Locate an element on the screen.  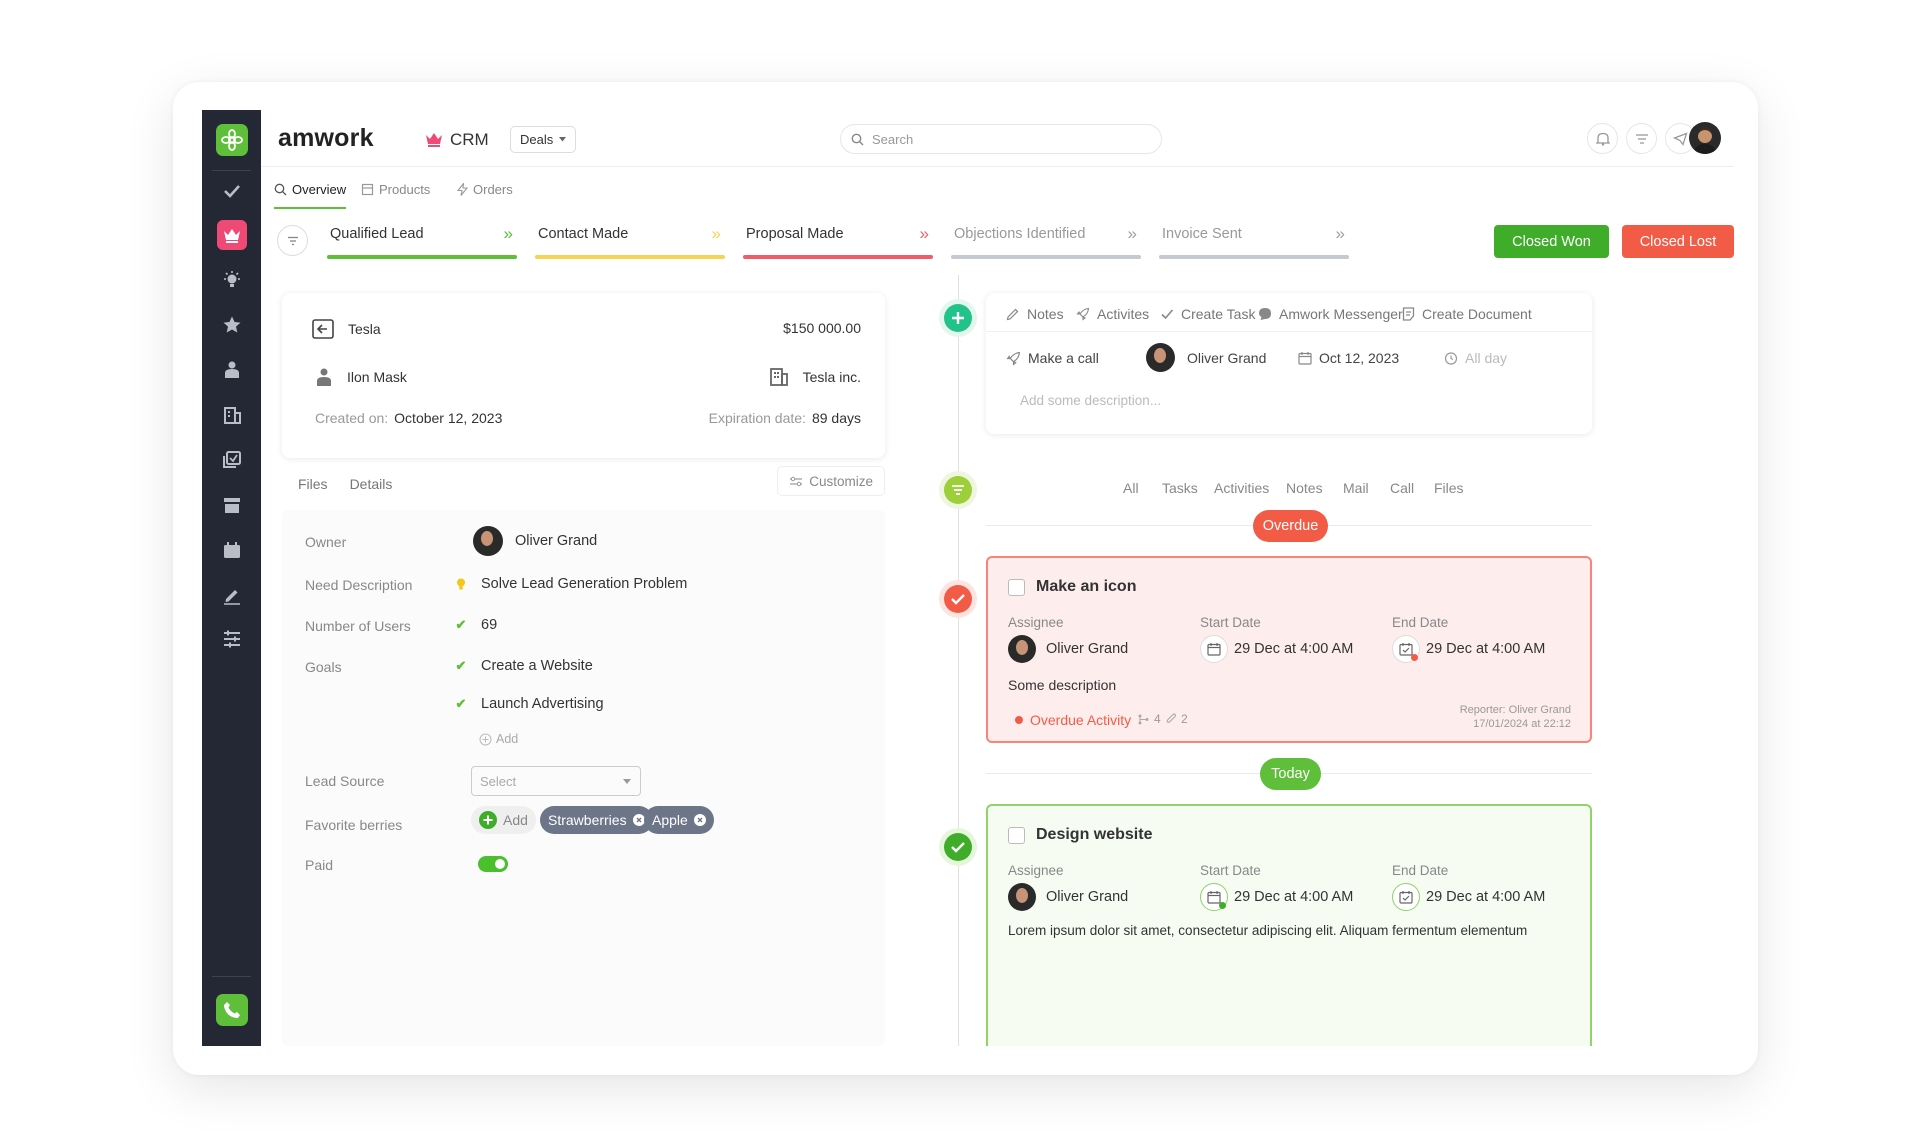
notes-pen-icon is located at coordinates (232, 595).